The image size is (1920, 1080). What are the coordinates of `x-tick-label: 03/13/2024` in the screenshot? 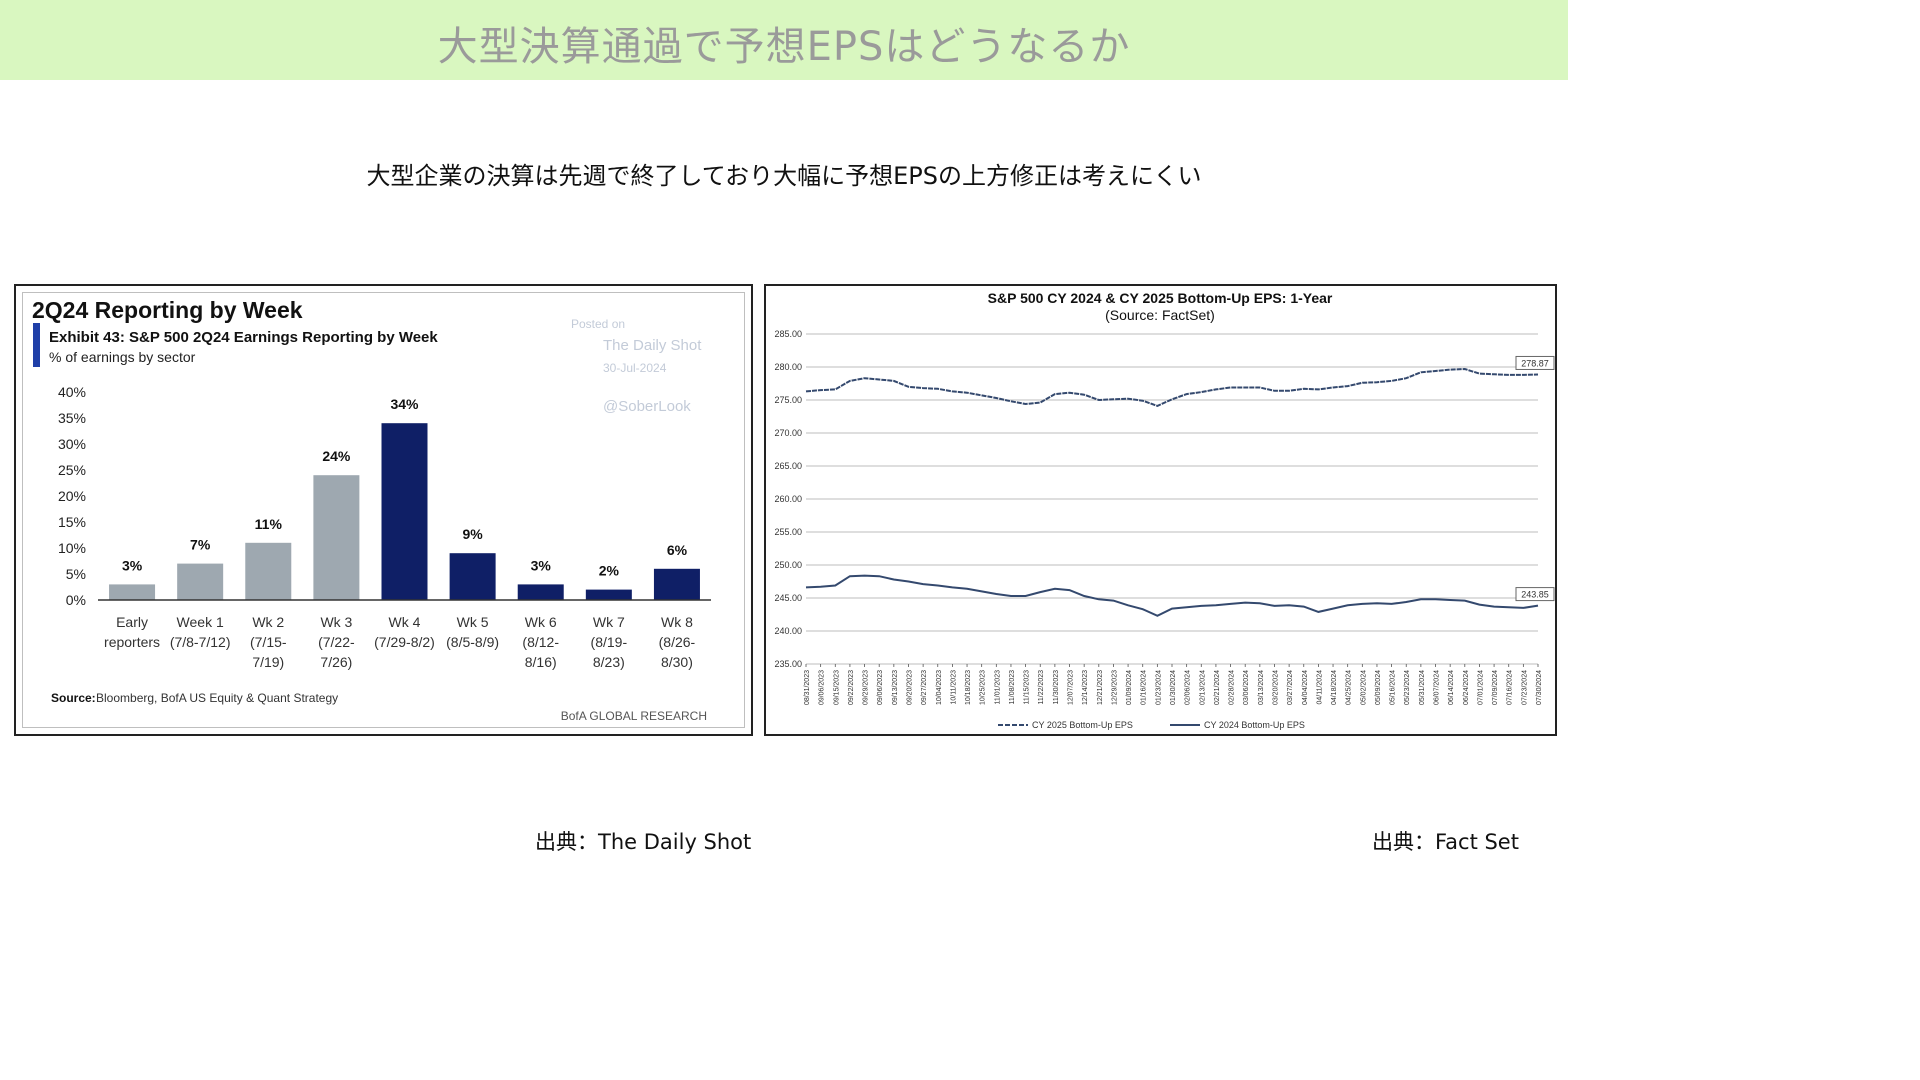 It's located at (1261, 687).